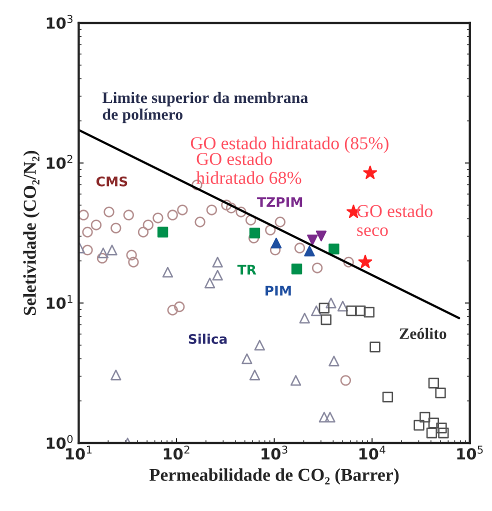 The width and height of the screenshot is (492, 511). Describe the element at coordinates (289, 144) in the screenshot. I see `annotation: GO estado hidratado (85%)` at that location.